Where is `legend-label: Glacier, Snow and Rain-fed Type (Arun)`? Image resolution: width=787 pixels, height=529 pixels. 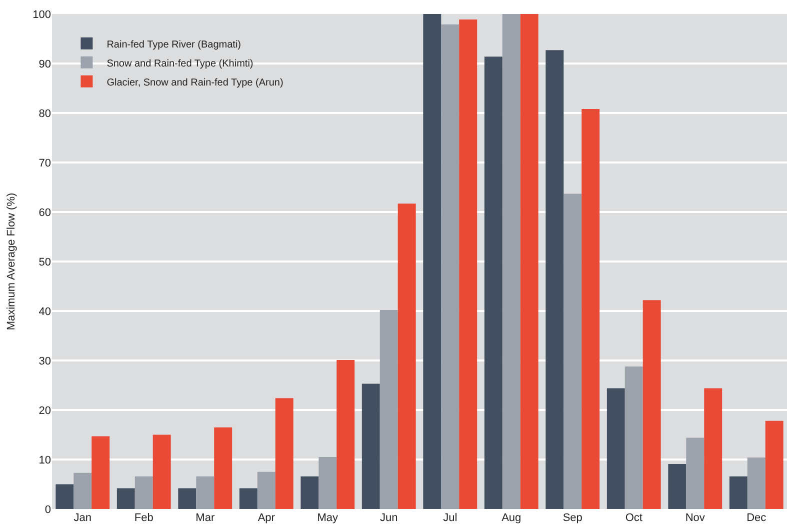
legend-label: Glacier, Snow and Rain-fed Type (Arun) is located at coordinates (195, 82).